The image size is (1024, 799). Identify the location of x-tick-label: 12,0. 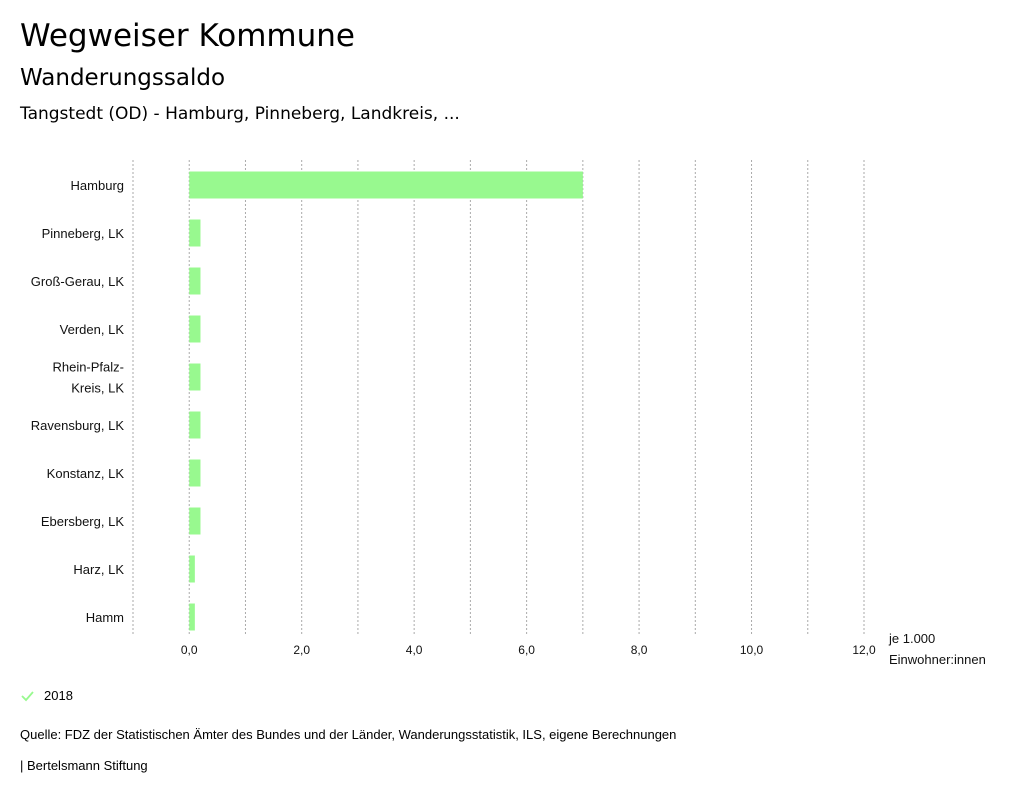
(864, 650).